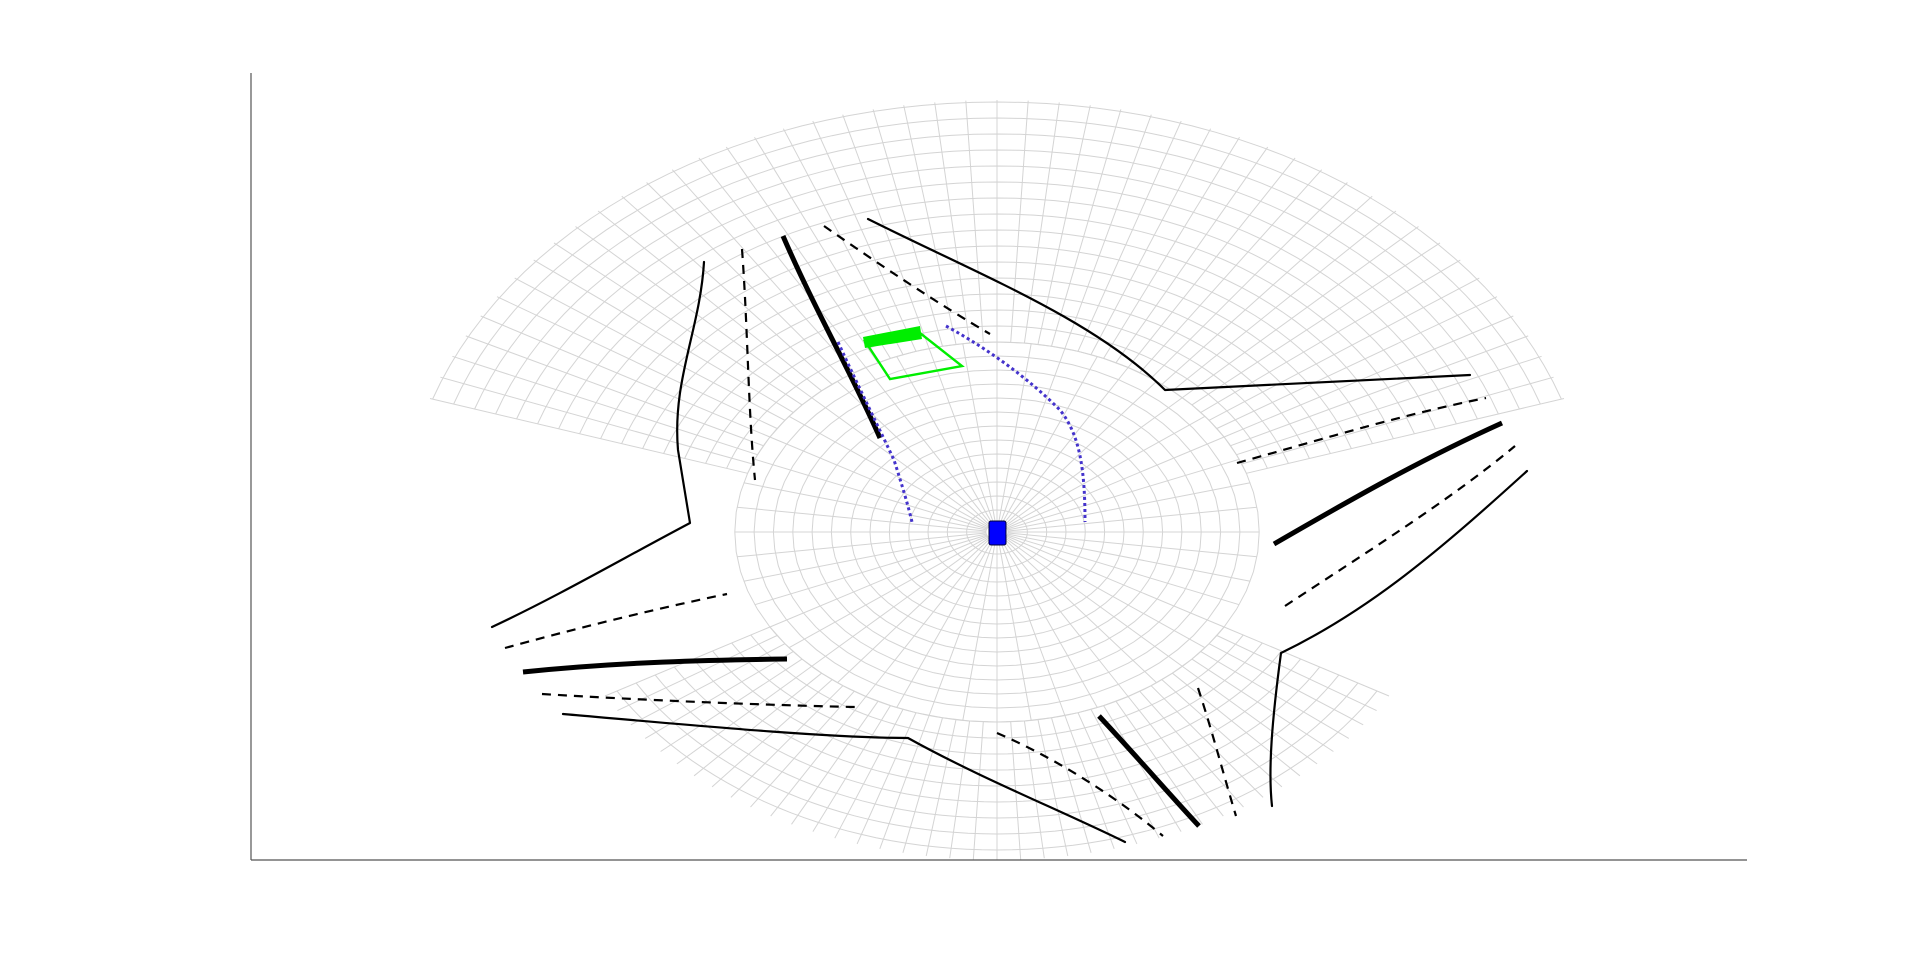 Image resolution: width=1920 pixels, height=962 pixels. I want to click on lane-dash-north-left, so click(748, 364).